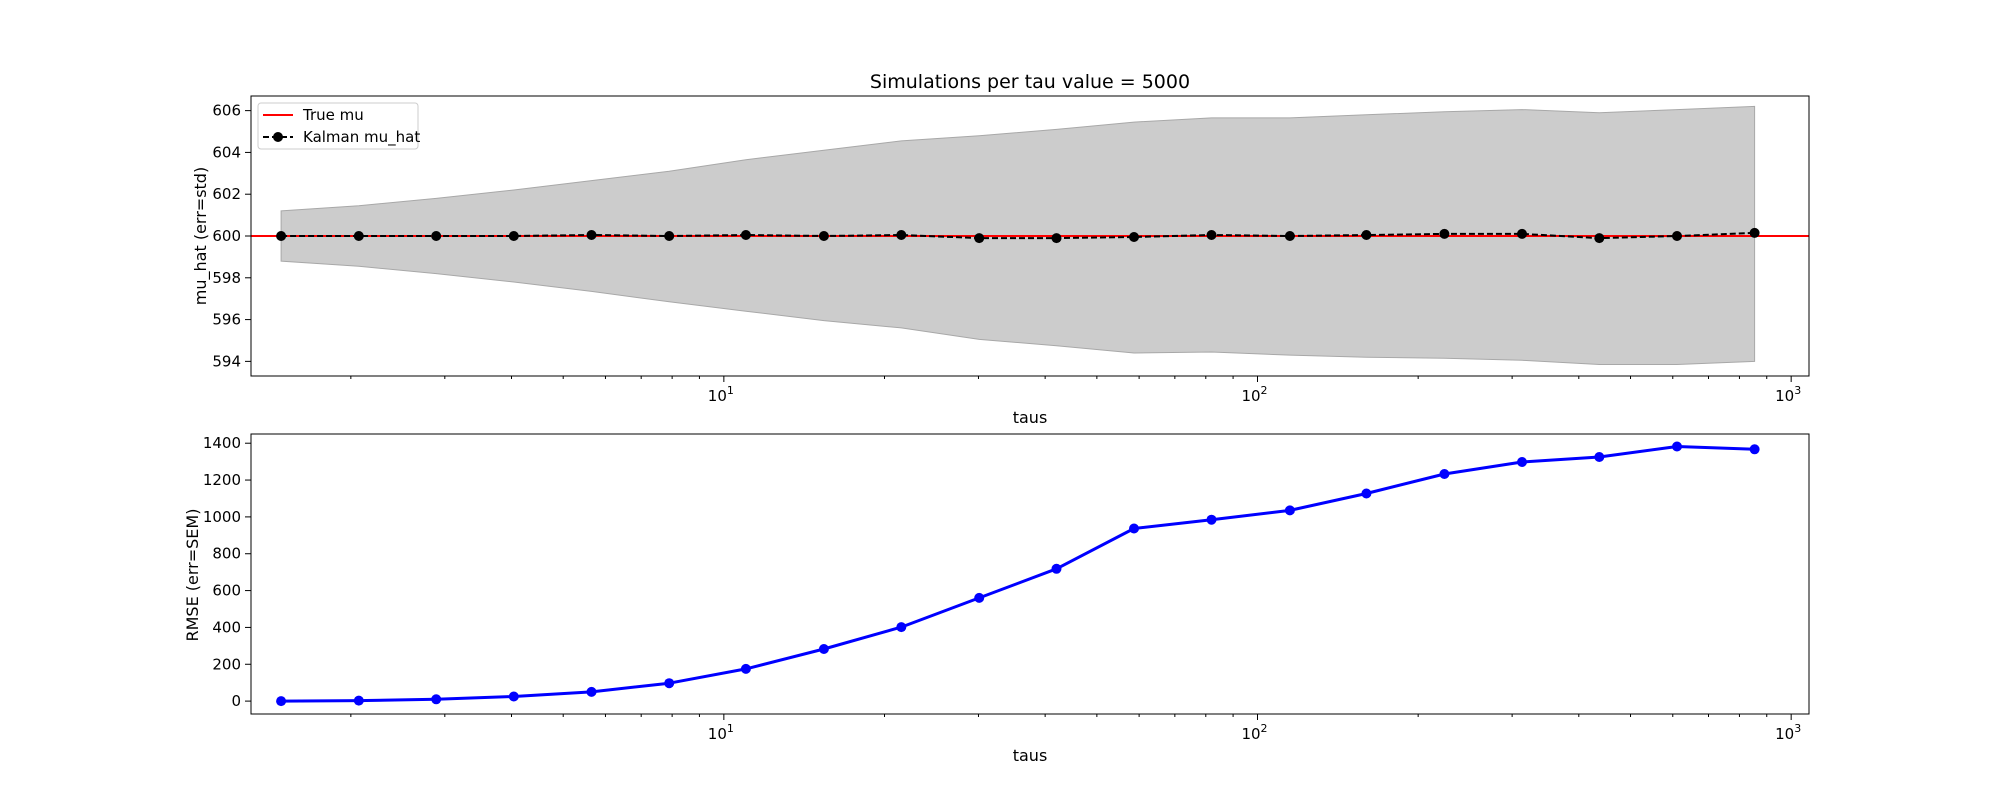 This screenshot has height=800, width=2000. Describe the element at coordinates (192, 575) in the screenshot. I see `y-axis-label: RMSE (err=SEM)` at that location.